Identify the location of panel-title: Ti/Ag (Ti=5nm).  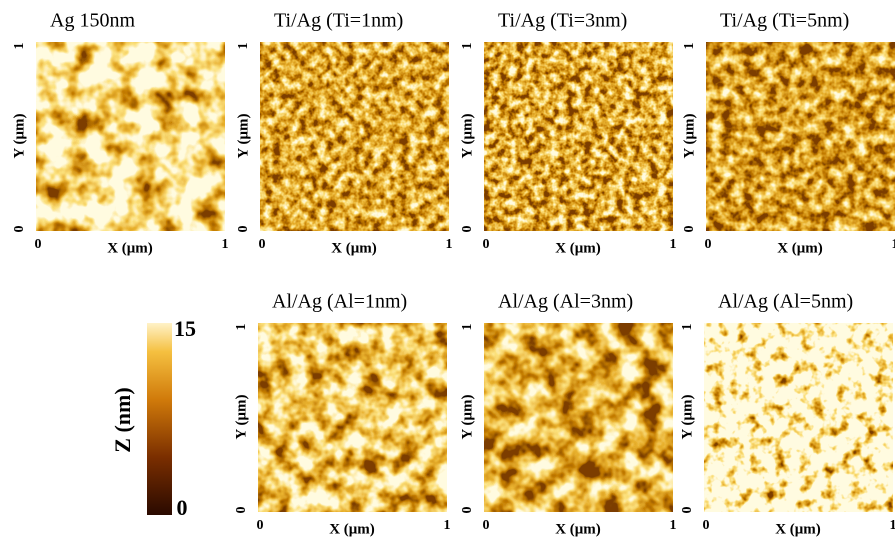
(784, 21).